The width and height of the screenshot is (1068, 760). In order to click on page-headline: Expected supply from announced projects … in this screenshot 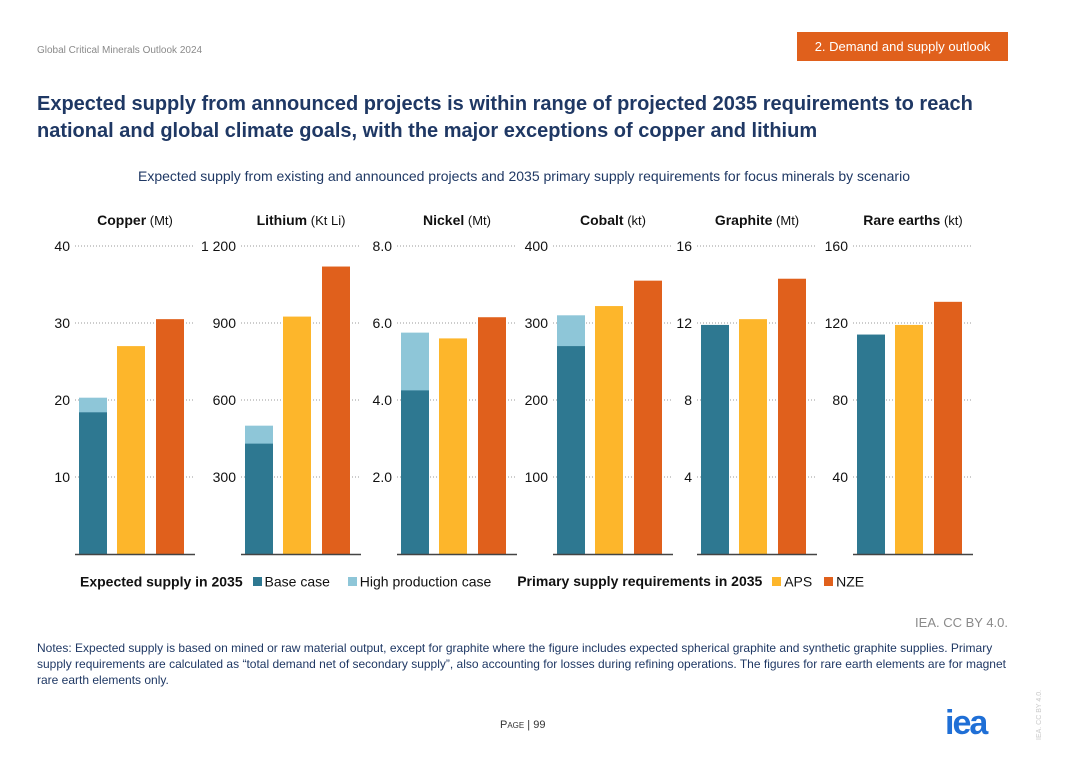, I will do `click(505, 117)`.